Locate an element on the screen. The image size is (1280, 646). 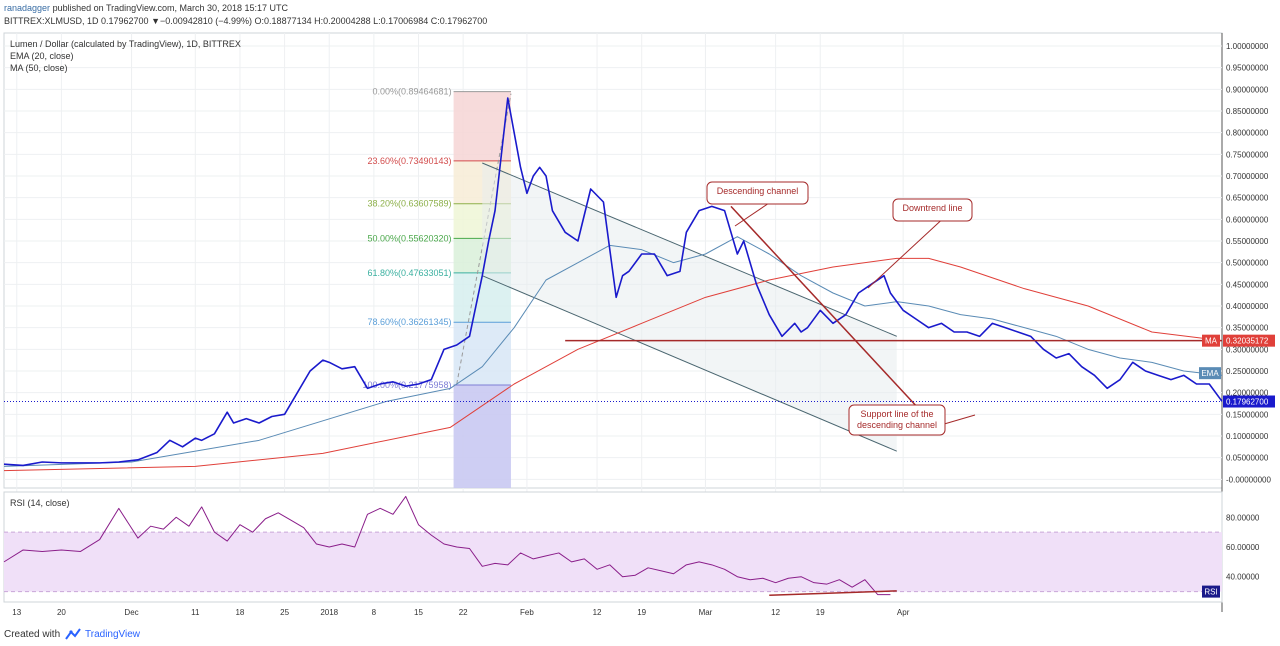
downtrend-line is located at coordinates (823, 306).